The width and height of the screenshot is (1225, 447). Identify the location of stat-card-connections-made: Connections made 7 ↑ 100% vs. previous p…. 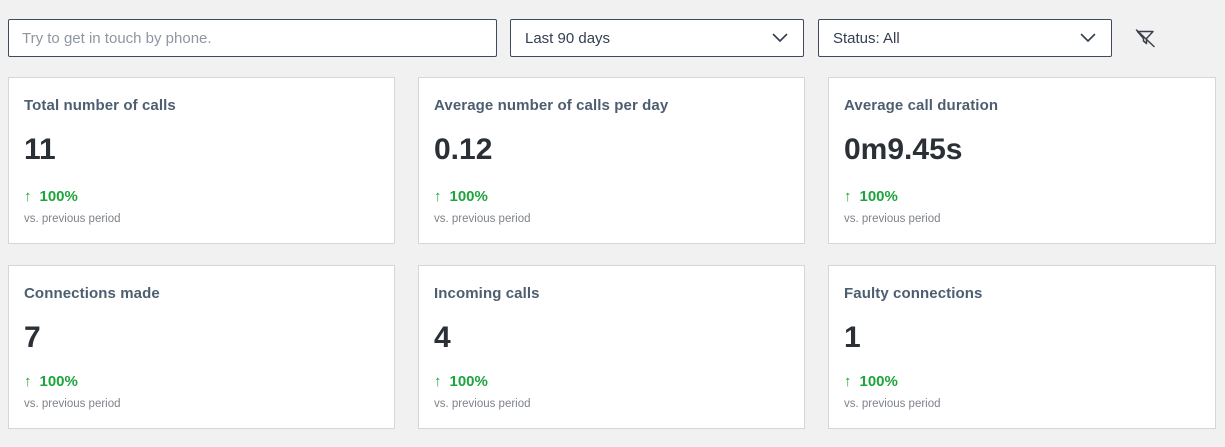
(201, 347).